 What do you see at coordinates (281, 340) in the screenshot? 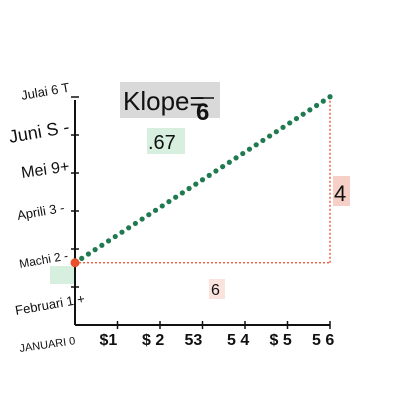
I see `x-tick-label: $ 5` at bounding box center [281, 340].